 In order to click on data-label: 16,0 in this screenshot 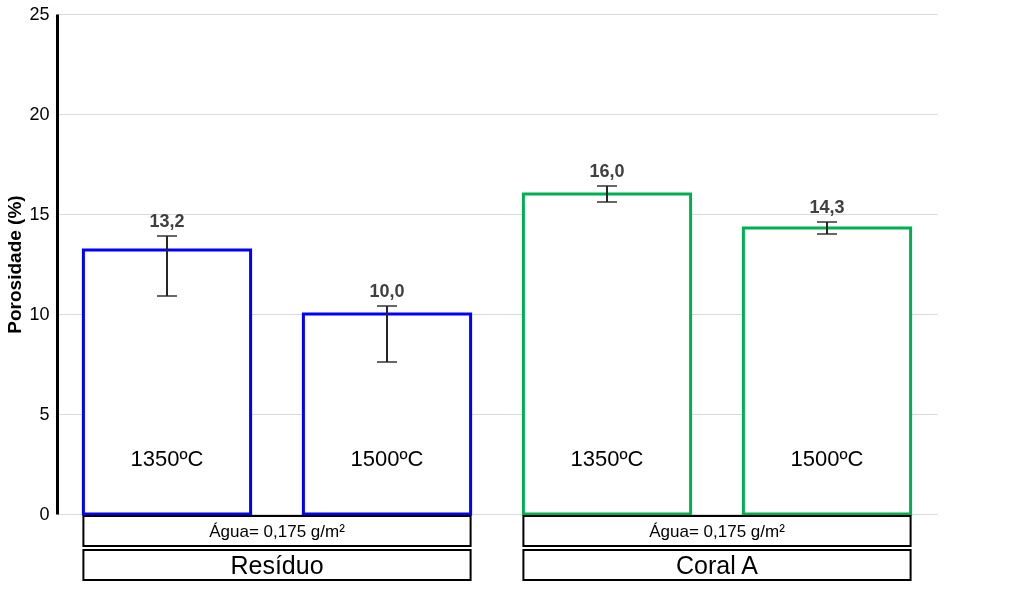, I will do `click(607, 171)`.